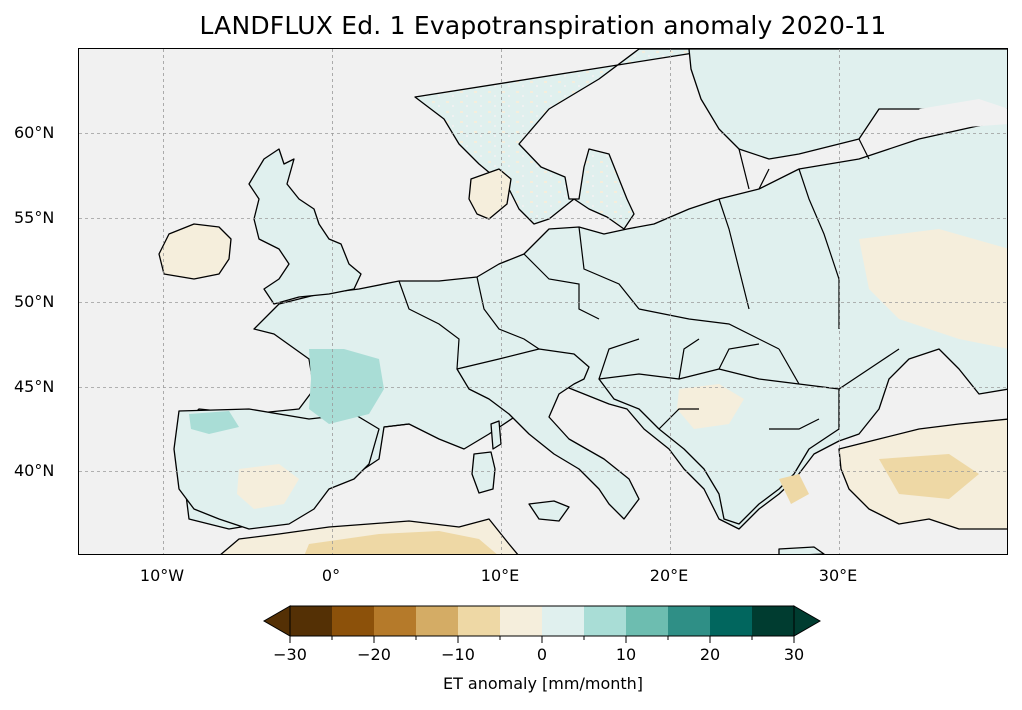 The height and width of the screenshot is (710, 1022). I want to click on colorbar-extend-high, so click(807, 621).